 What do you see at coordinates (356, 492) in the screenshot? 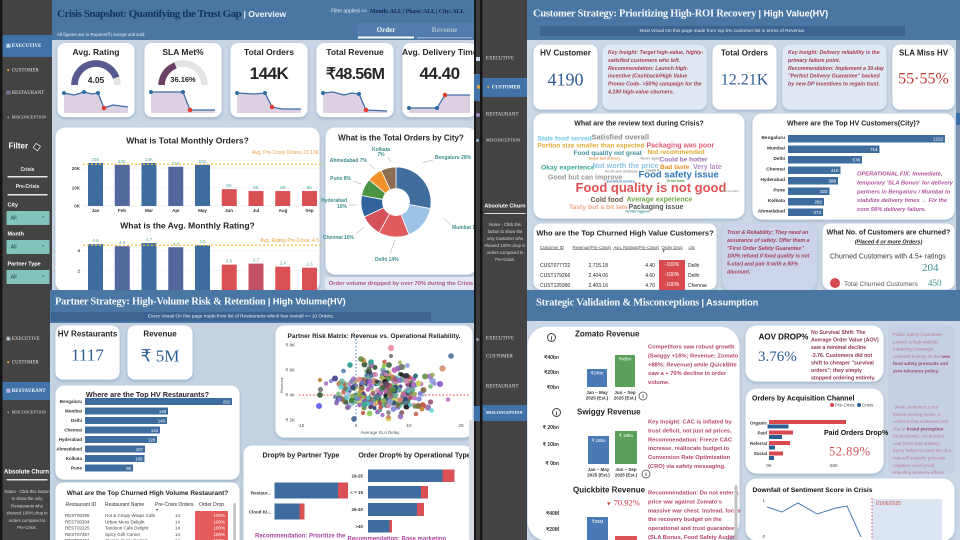
I see `svg-text: < = 15` at bounding box center [356, 492].